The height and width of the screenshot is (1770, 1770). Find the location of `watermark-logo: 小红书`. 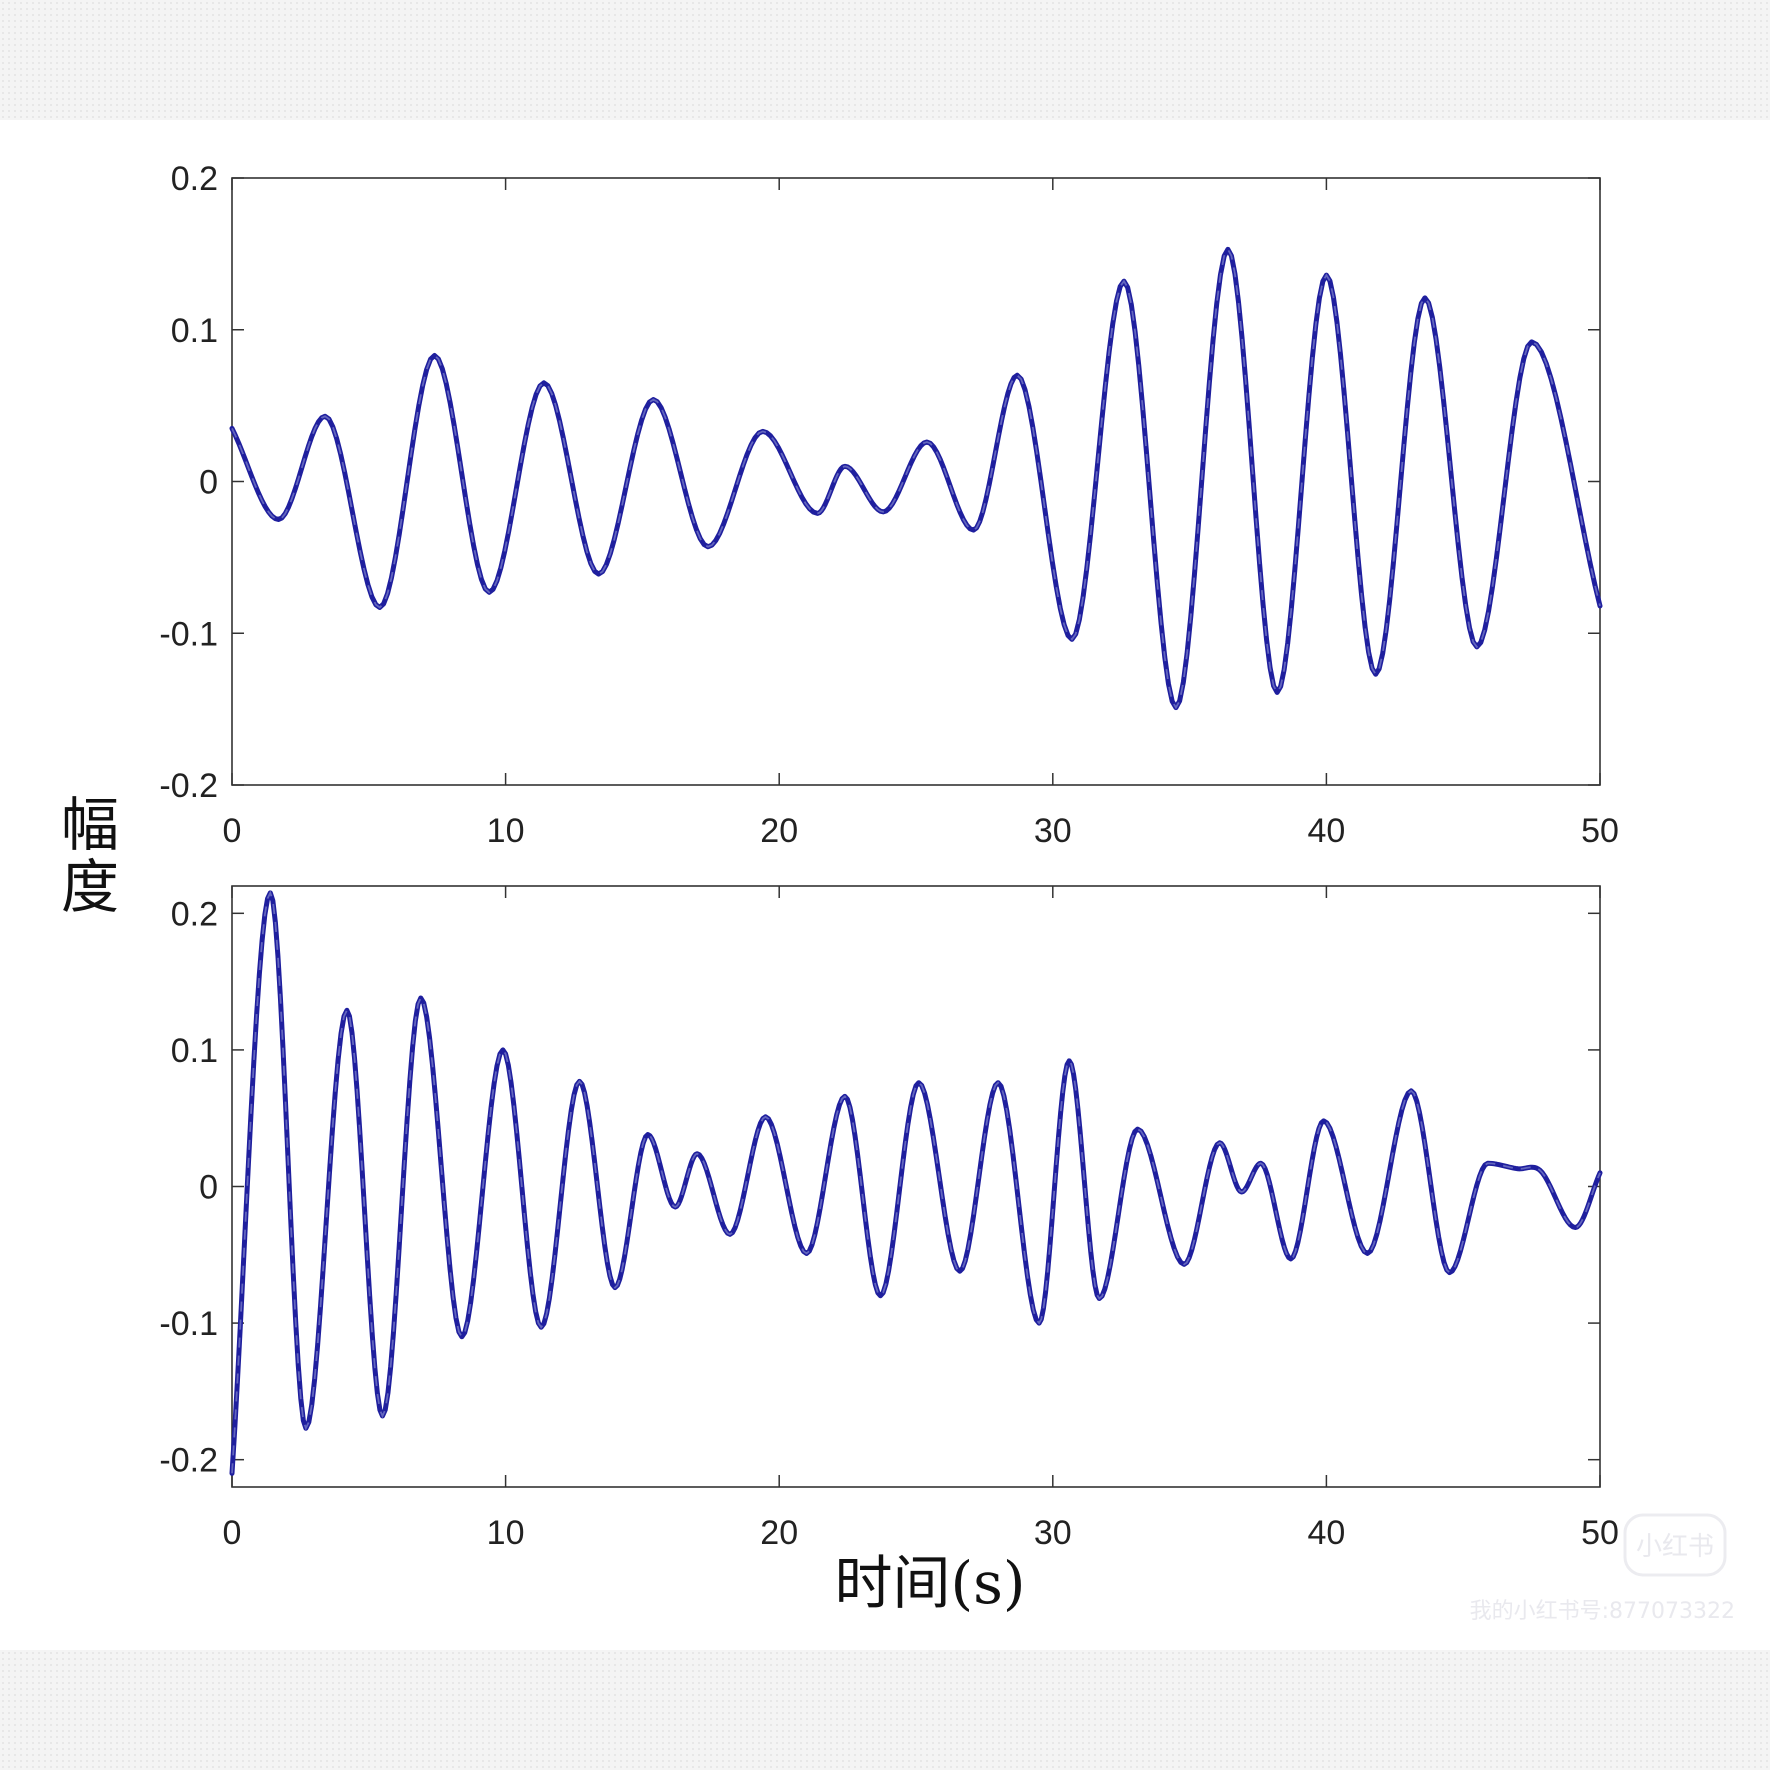

watermark-logo: 小红书 is located at coordinates (1675, 1547).